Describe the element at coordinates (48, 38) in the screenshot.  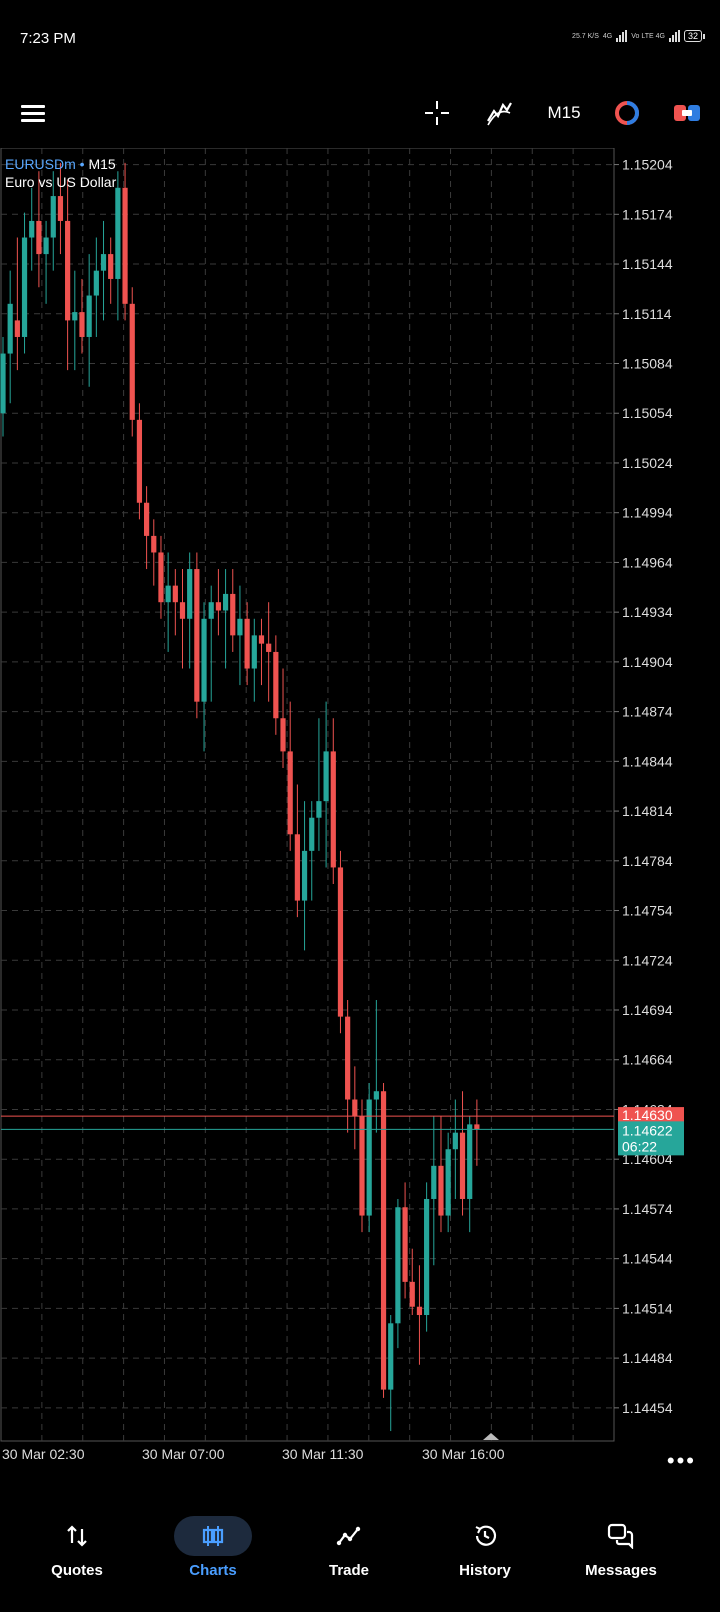
I see `status-time: 7:23 PM` at that location.